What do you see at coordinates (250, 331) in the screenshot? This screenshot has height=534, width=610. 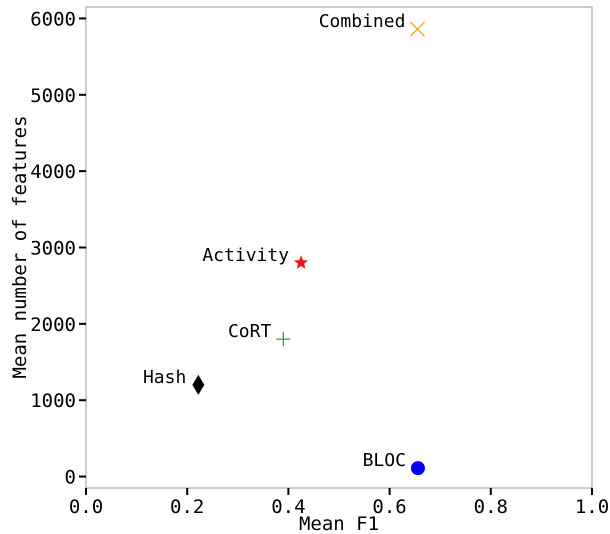 I see `cort-label: CoRT` at bounding box center [250, 331].